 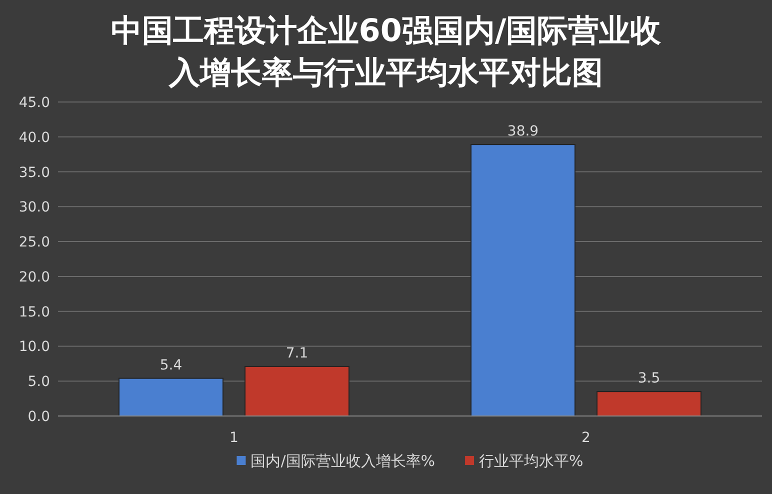 What do you see at coordinates (649, 378) in the screenshot?
I see `data-label: 3.5` at bounding box center [649, 378].